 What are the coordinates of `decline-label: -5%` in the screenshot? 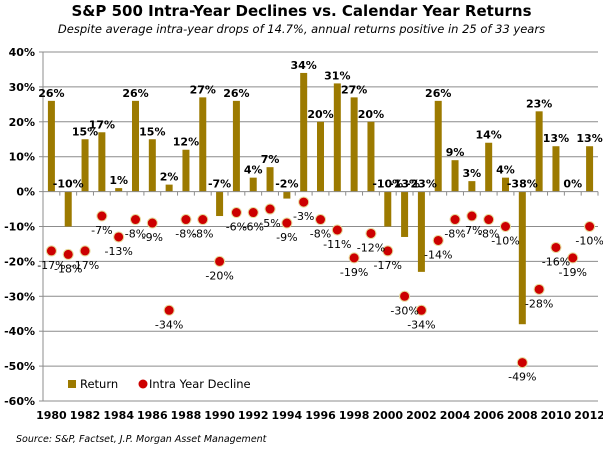 It's located at (269, 223).